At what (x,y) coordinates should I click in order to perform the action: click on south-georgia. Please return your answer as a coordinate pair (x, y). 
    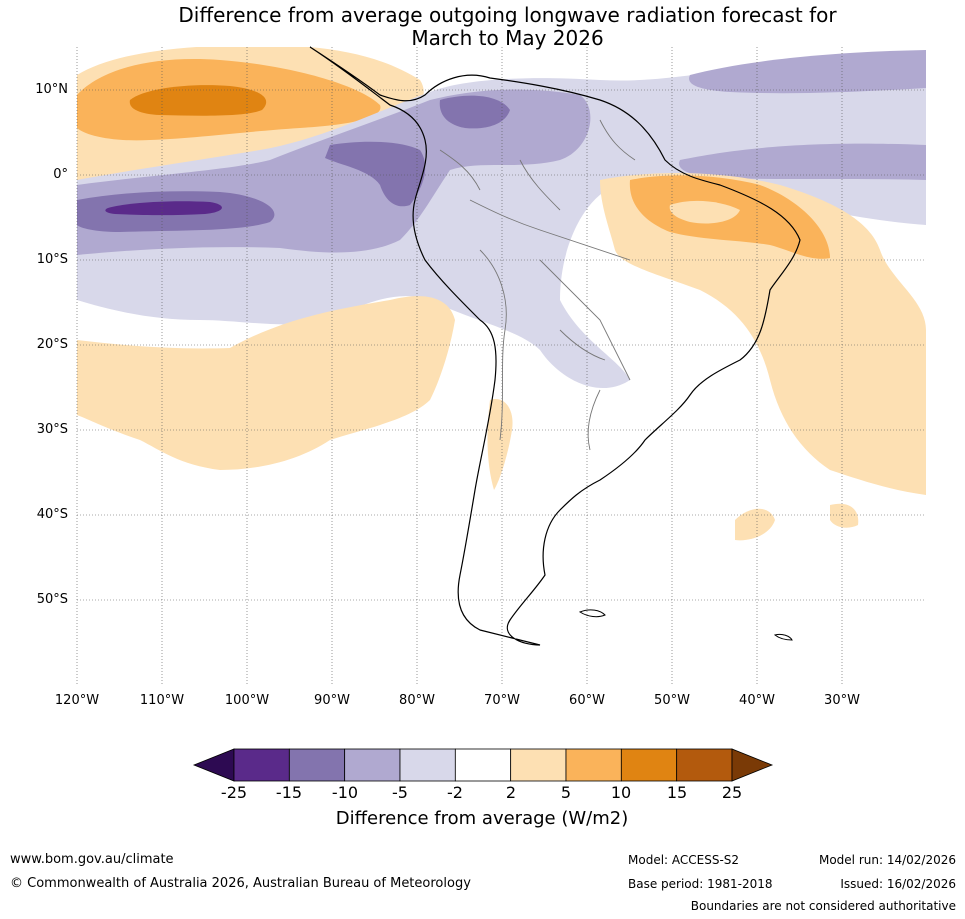
    Looking at the image, I should click on (783, 637).